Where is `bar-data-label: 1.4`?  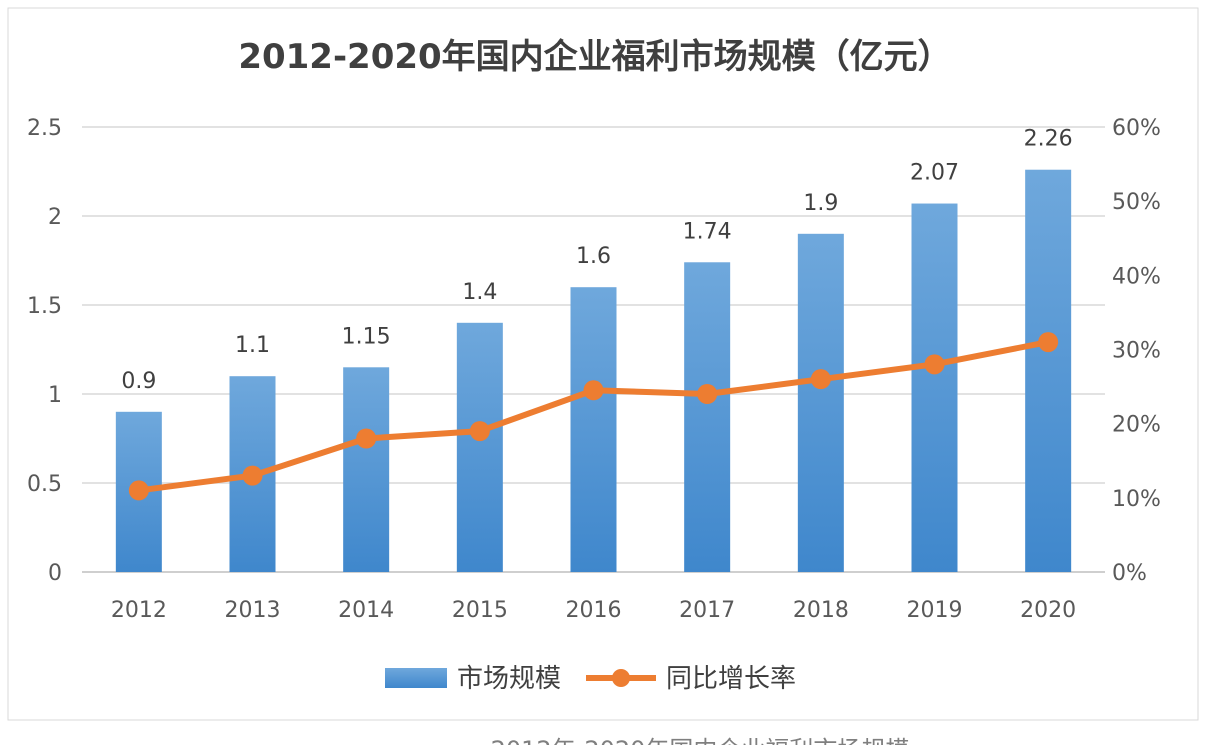 bar-data-label: 1.4 is located at coordinates (479, 292).